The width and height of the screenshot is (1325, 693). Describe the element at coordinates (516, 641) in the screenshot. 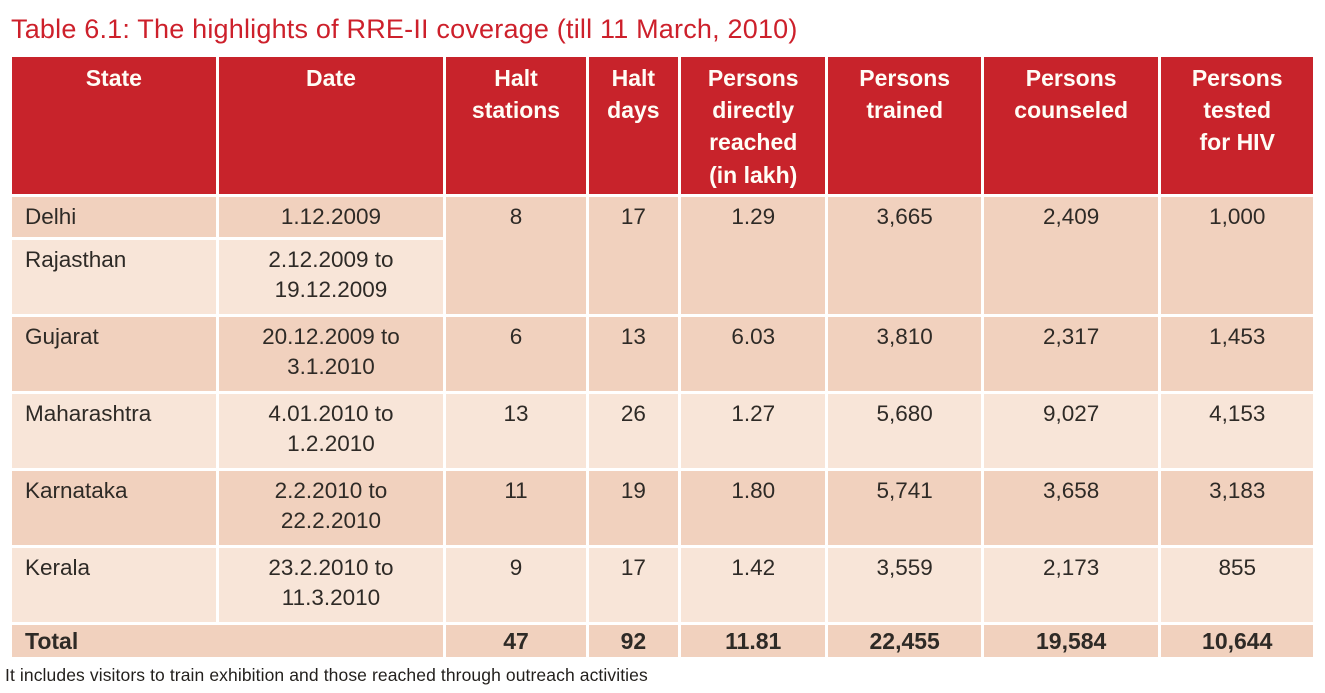

I see `cell-halt-stations-total: 47` at that location.